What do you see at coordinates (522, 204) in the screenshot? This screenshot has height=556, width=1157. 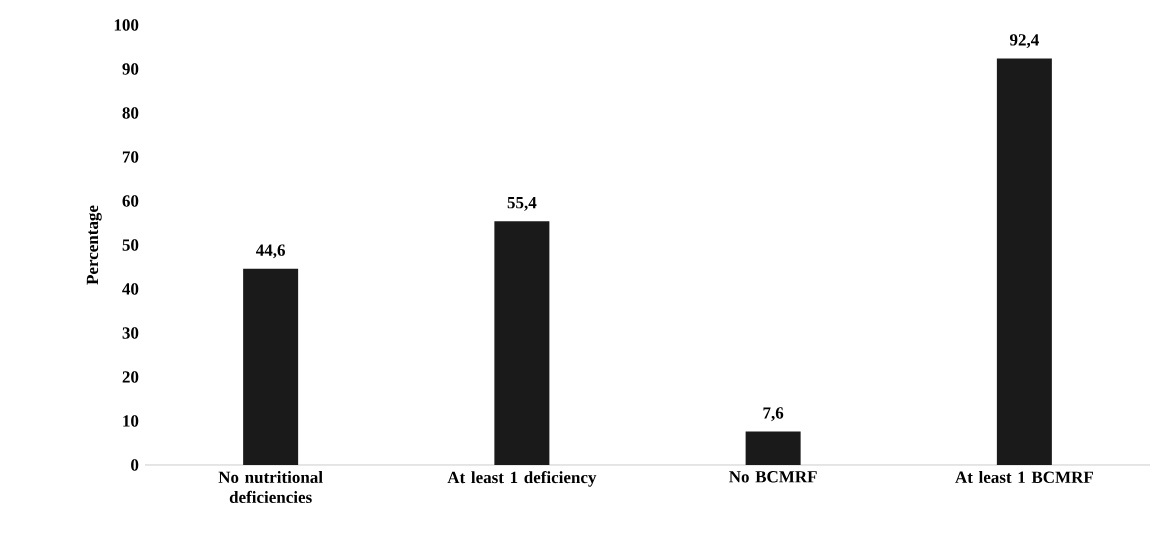 I see `data-label: 55,4` at bounding box center [522, 204].